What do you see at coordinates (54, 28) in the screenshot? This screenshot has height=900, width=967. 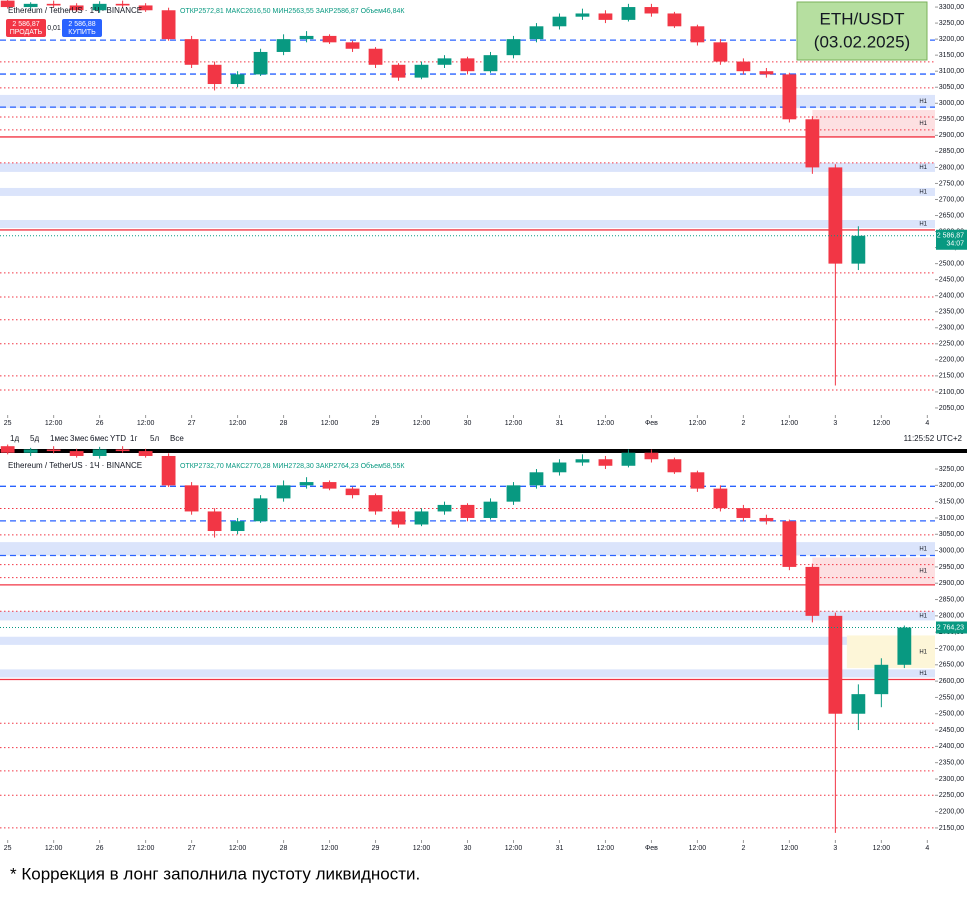 I see `spread: 0,01` at bounding box center [54, 28].